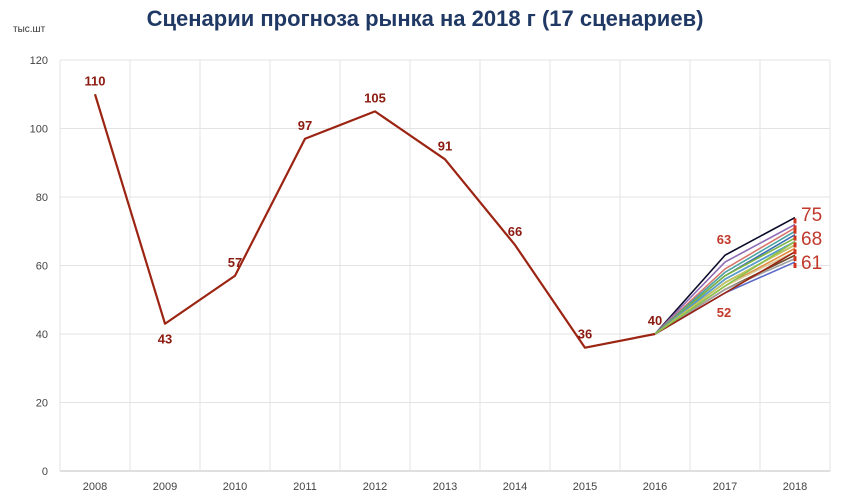  What do you see at coordinates (42, 335) in the screenshot?
I see `y-tick-label: 40` at bounding box center [42, 335].